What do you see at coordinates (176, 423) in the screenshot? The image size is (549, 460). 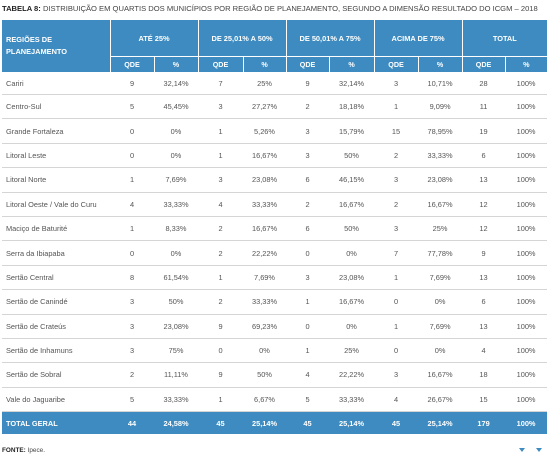 I see `total-pct-cell: 24,58%` at bounding box center [176, 423].